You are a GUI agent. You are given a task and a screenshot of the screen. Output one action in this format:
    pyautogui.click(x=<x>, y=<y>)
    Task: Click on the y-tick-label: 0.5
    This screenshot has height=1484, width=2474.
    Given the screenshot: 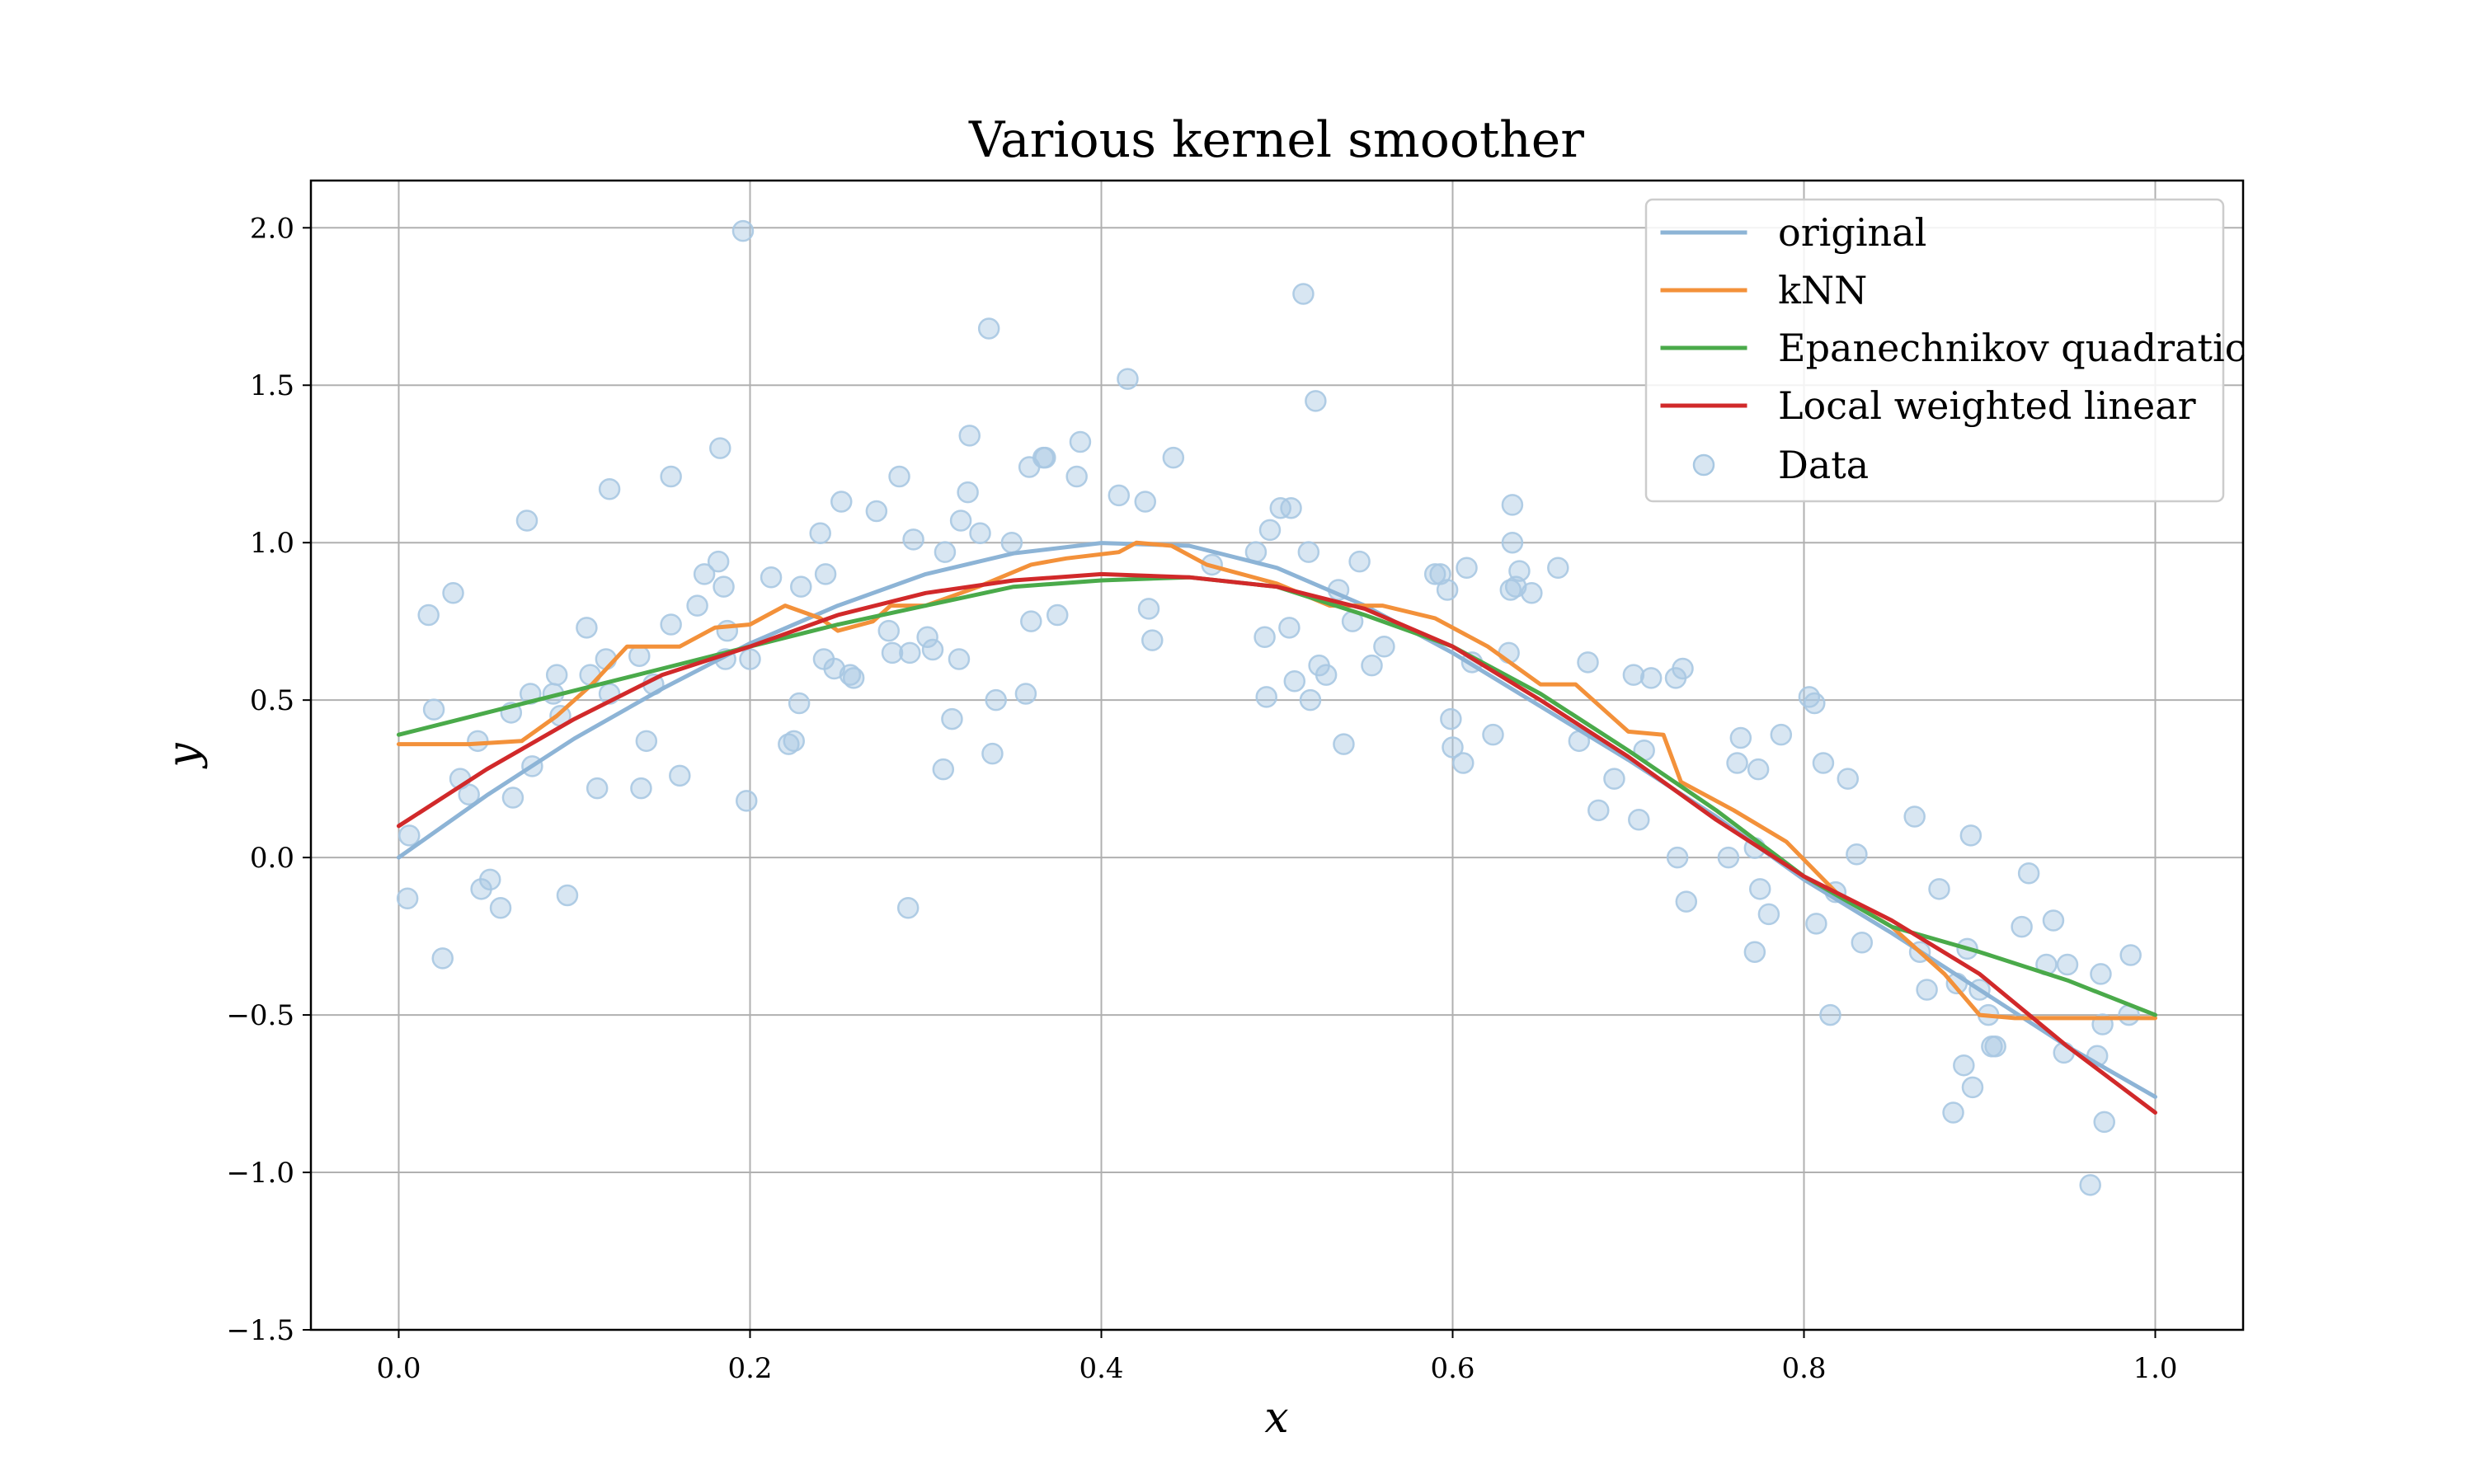 What is the action you would take?
    pyautogui.click(x=272, y=700)
    